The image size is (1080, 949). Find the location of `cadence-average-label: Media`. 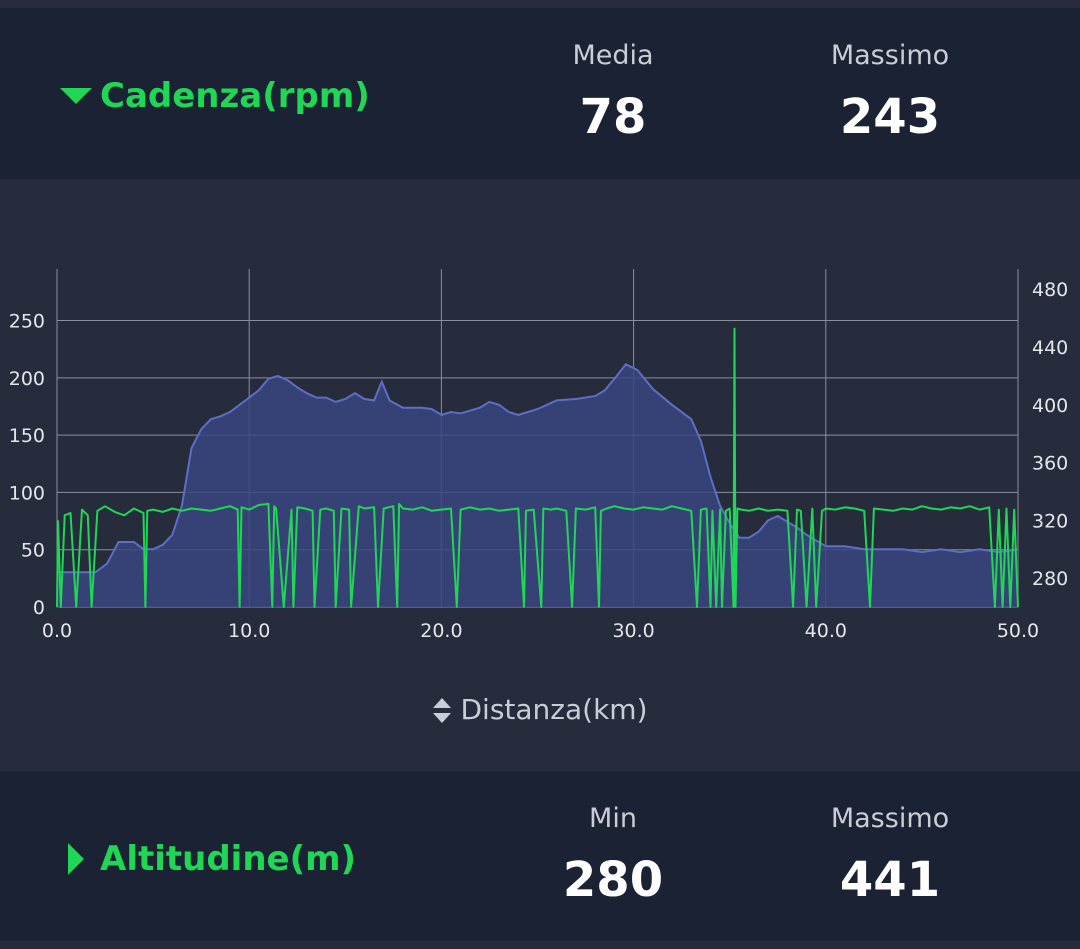

cadence-average-label: Media is located at coordinates (613, 55).